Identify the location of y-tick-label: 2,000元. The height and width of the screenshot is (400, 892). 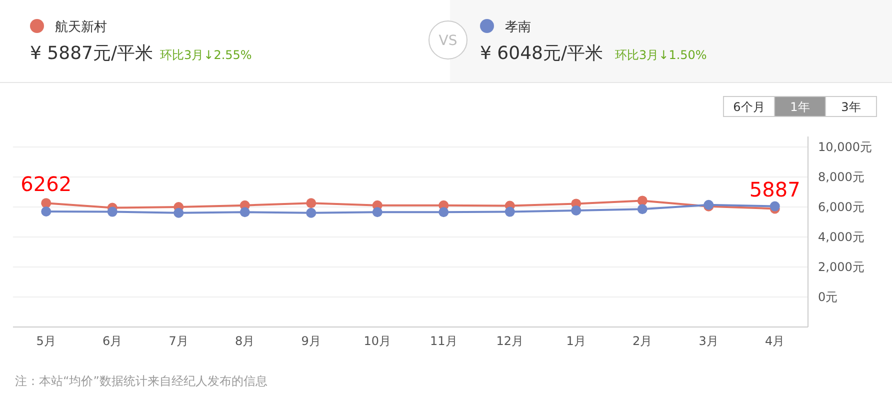
(841, 267).